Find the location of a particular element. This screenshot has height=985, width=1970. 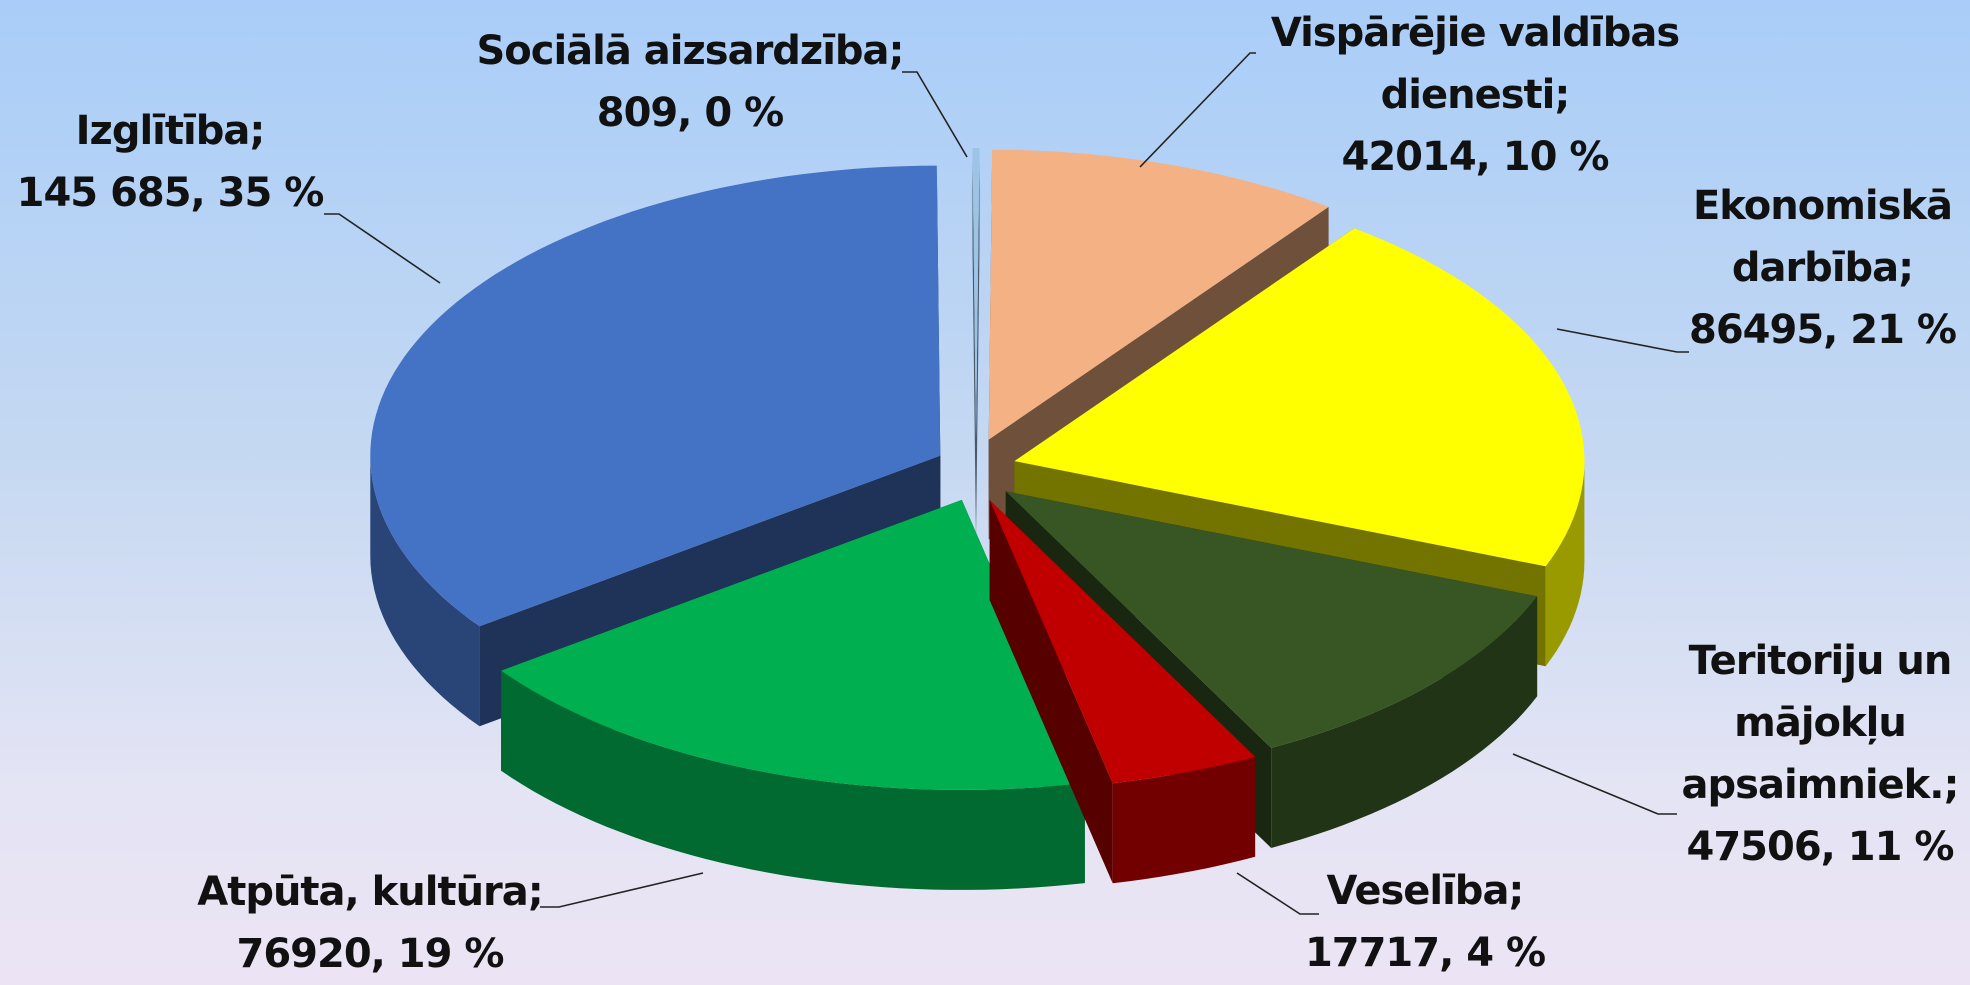

label-name: Veselība; is located at coordinates (1425, 891).